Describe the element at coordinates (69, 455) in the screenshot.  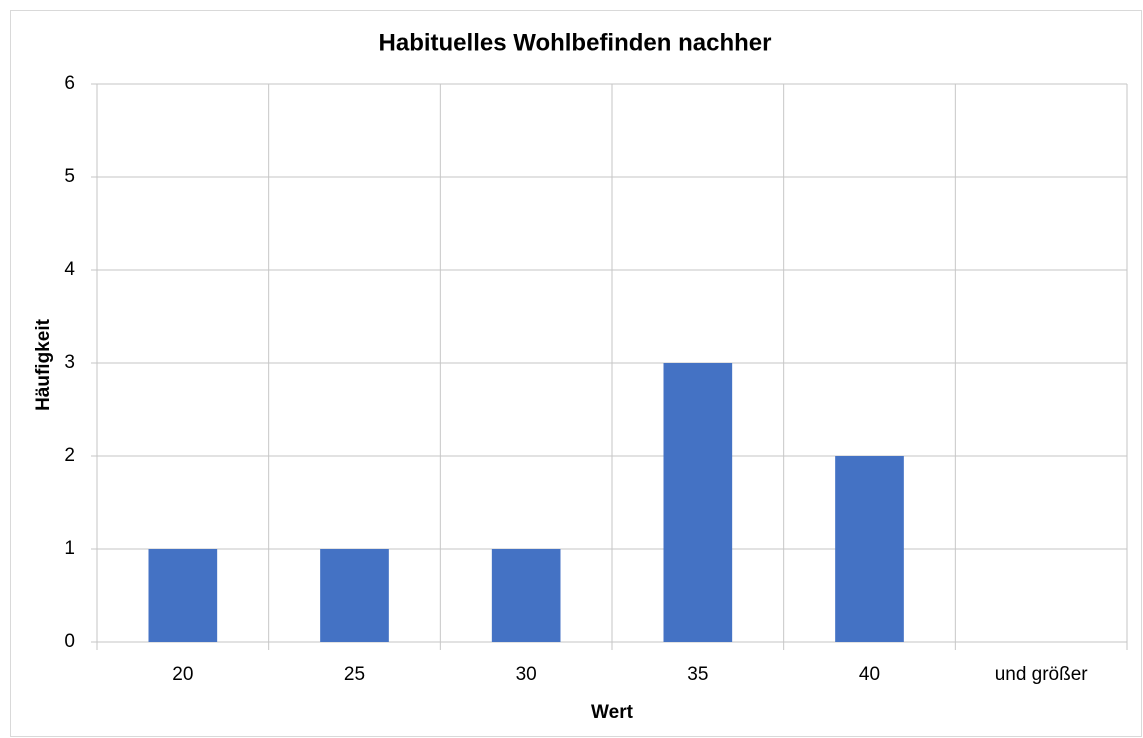
I see `y-tick-label: 2` at that location.